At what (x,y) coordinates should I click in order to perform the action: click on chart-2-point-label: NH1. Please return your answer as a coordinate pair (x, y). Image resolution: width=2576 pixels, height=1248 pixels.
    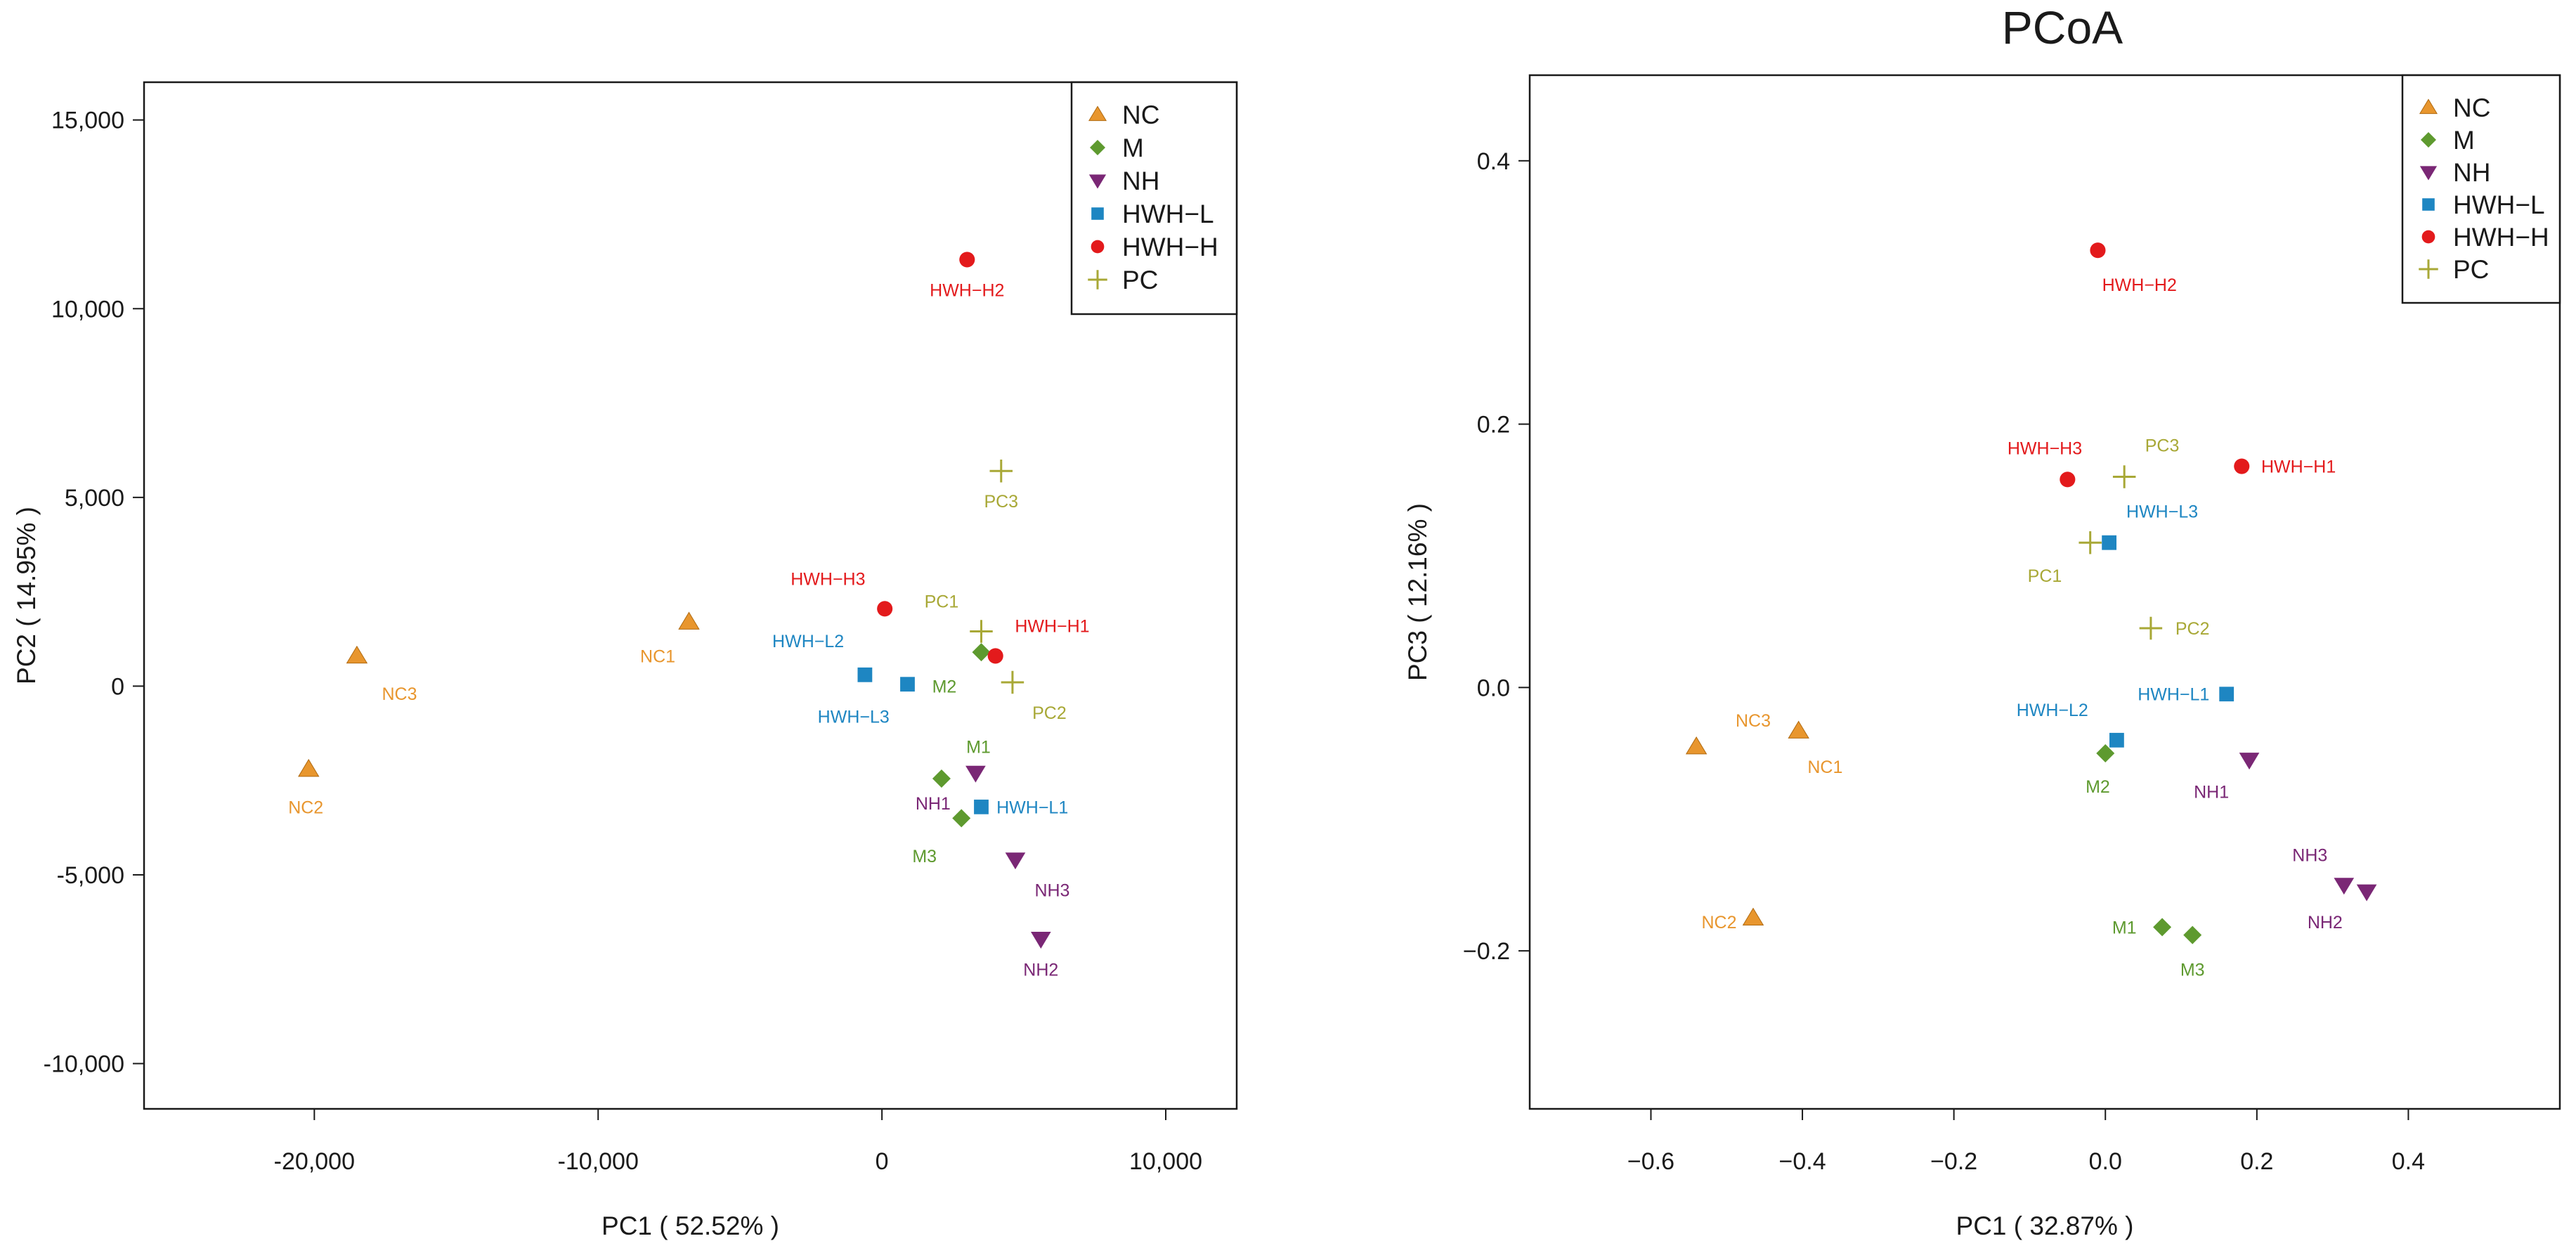
    Looking at the image, I should click on (2211, 792).